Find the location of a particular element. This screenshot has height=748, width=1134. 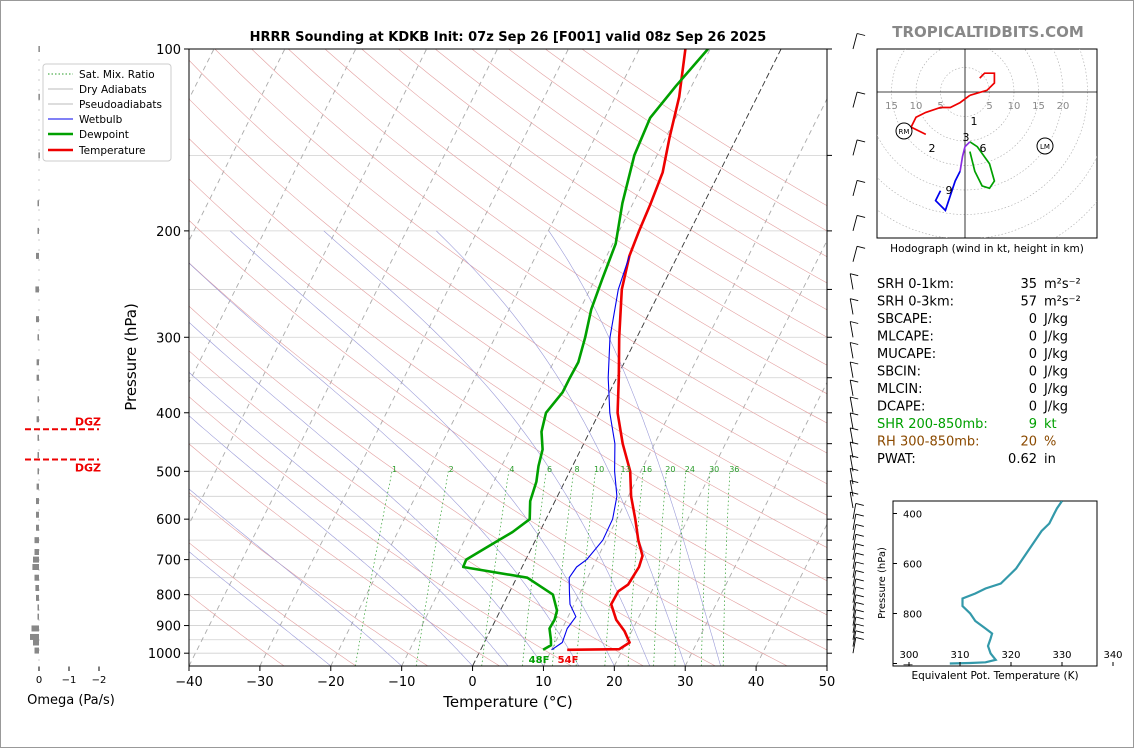

y-tick-label: 600 is located at coordinates (168, 520).